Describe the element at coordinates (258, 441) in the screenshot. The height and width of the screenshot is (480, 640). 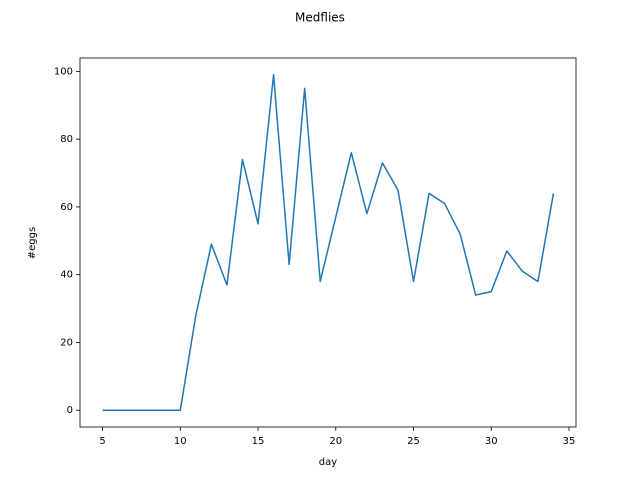
I see `x-tick-label: 15` at that location.